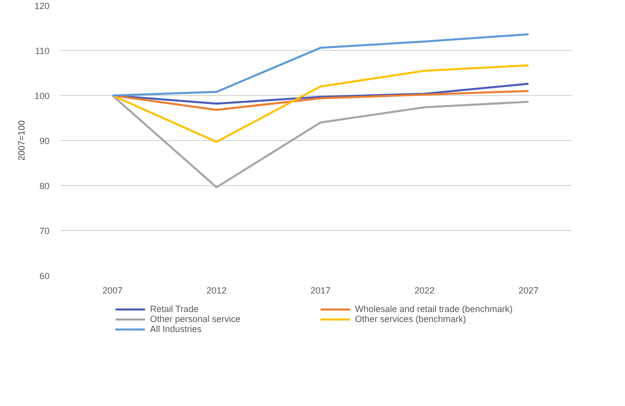  I want to click on legend-label: All Industries, so click(176, 329).